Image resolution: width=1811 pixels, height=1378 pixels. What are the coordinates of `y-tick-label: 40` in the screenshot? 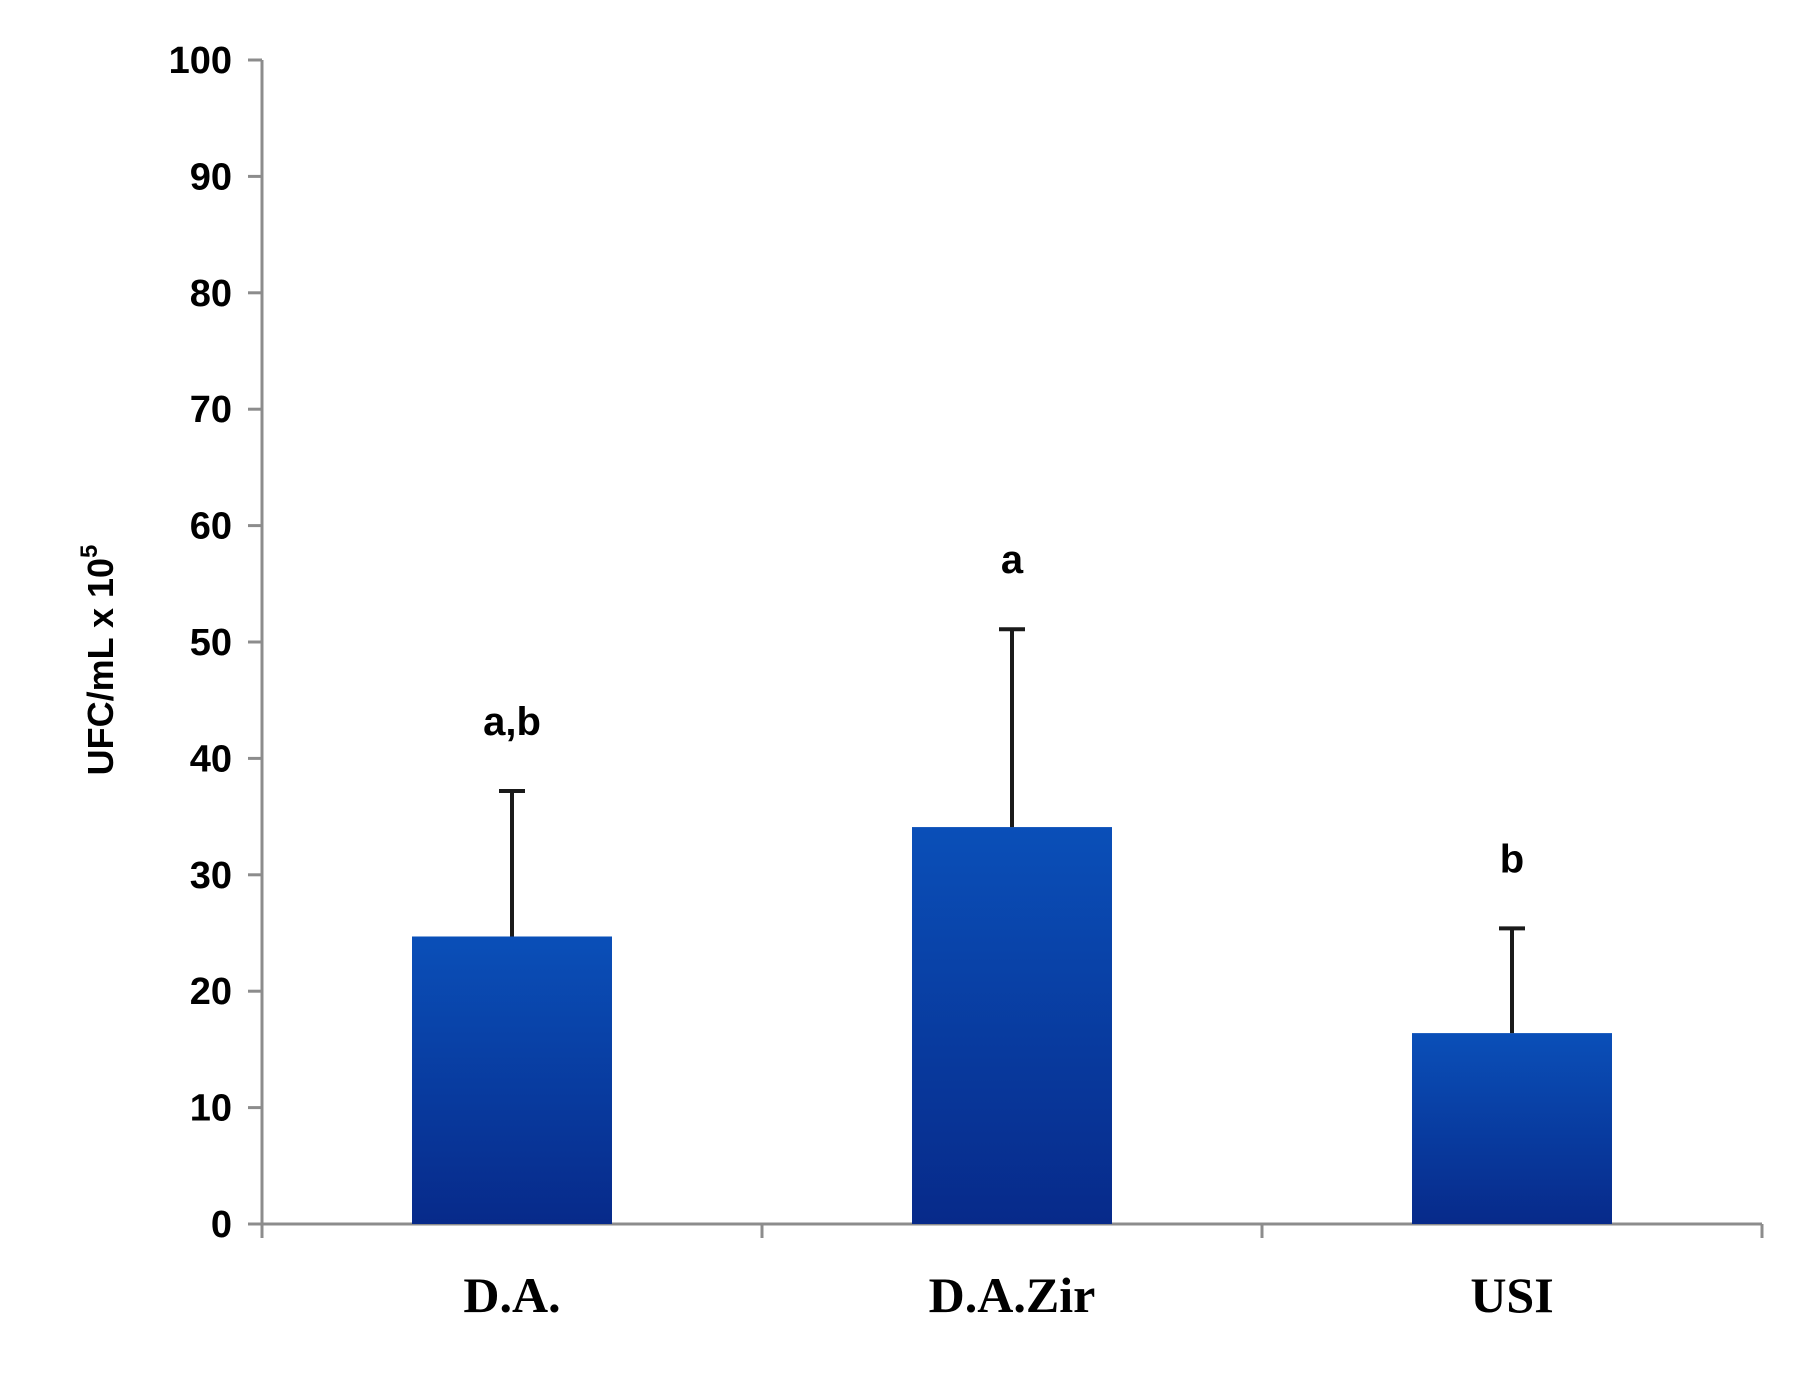 It's located at (211, 759).